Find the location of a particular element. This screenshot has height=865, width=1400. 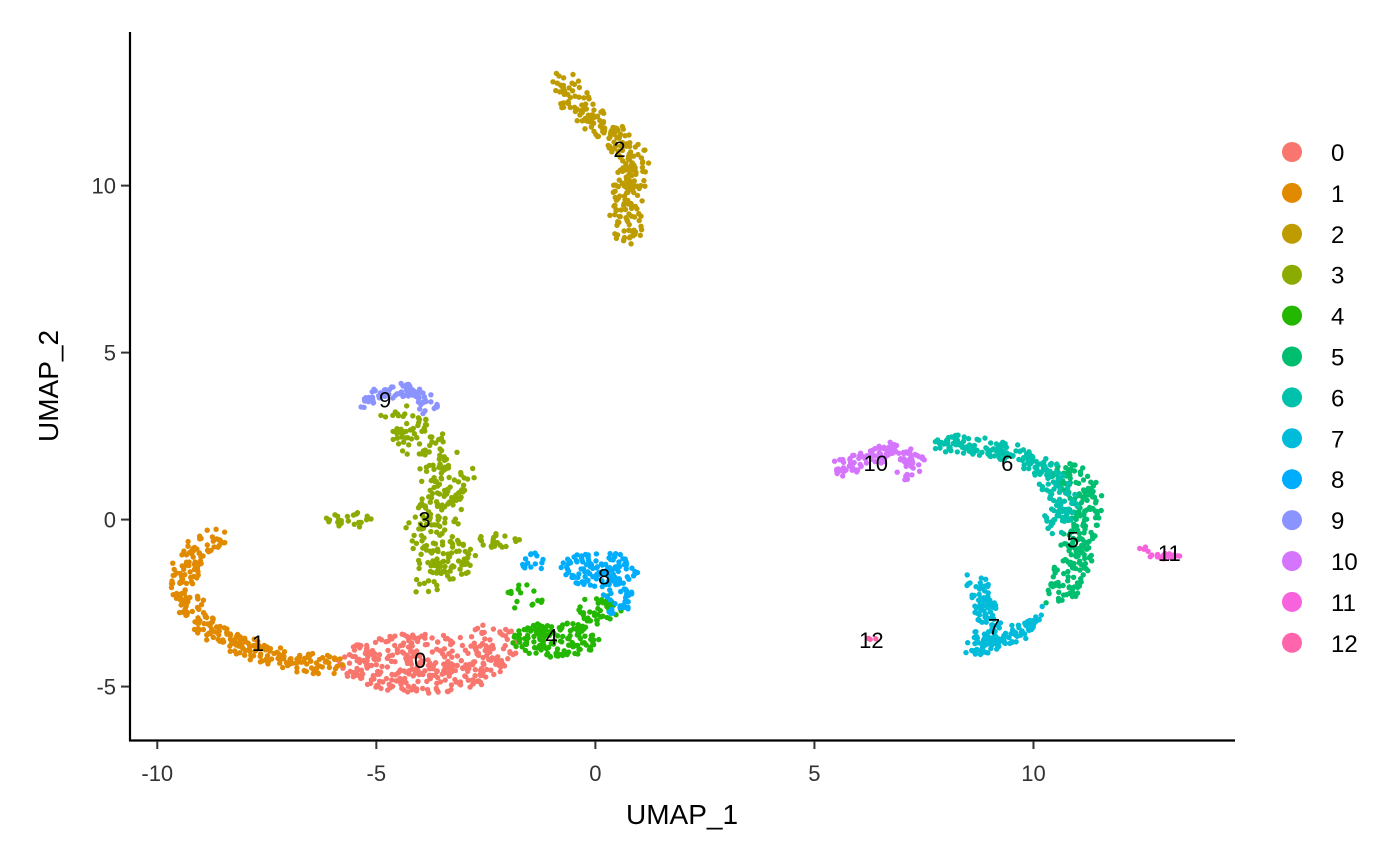

legend-item-4: 4 is located at coordinates (1313, 317).